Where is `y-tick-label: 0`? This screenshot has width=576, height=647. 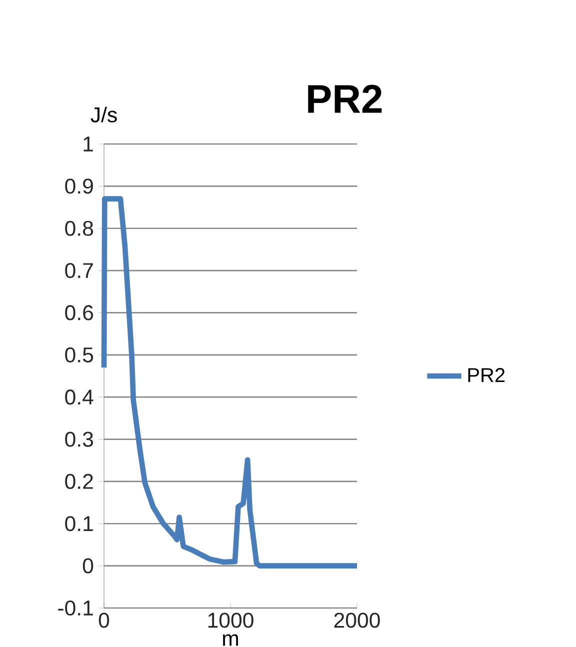 y-tick-label: 0 is located at coordinates (88, 566).